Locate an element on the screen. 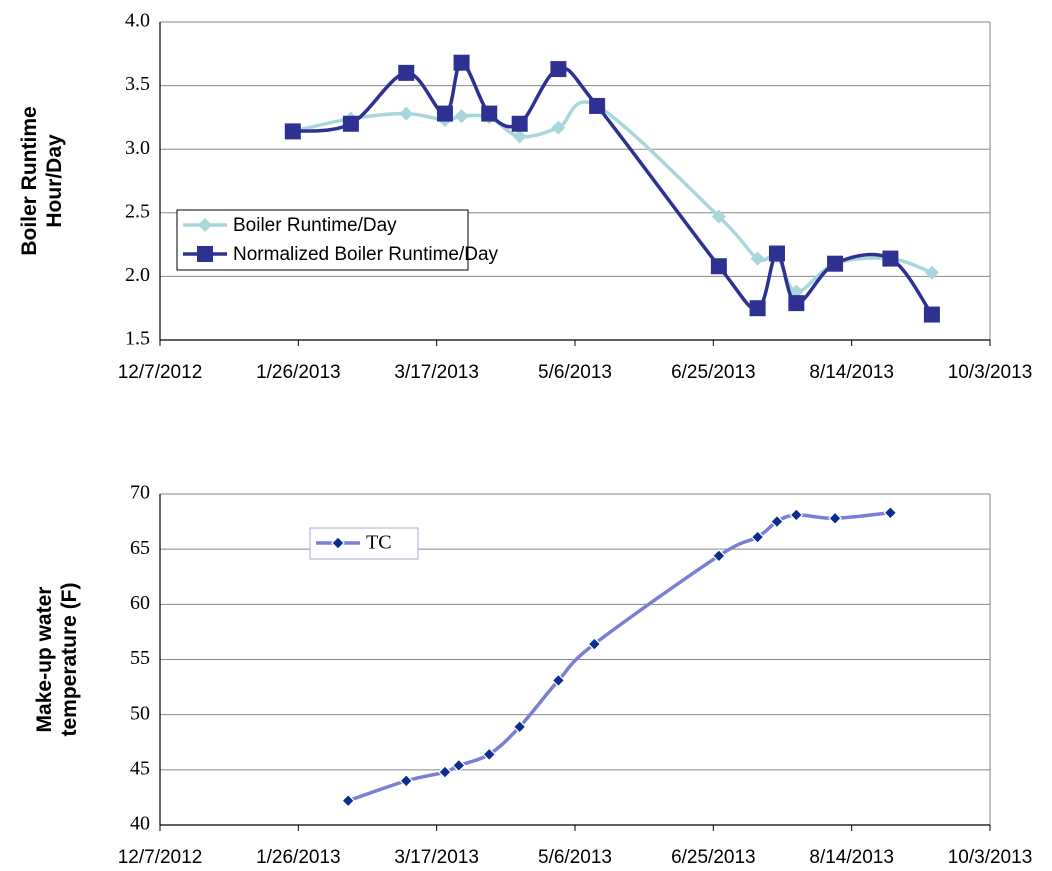 The image size is (1052, 871). y-axis-label: Make-up watertemperature (F) is located at coordinates (57, 659).